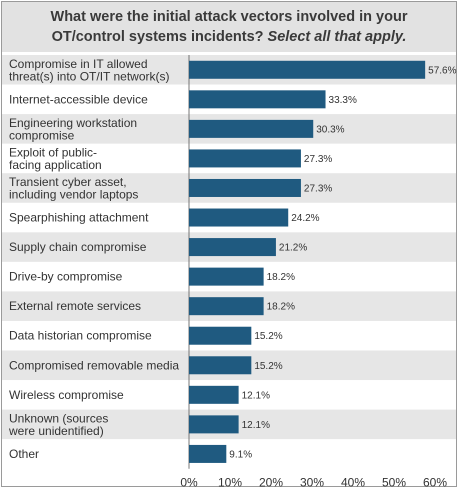 The image size is (460, 490). What do you see at coordinates (78, 99) in the screenshot?
I see `category-label: Internet-accessible device` at bounding box center [78, 99].